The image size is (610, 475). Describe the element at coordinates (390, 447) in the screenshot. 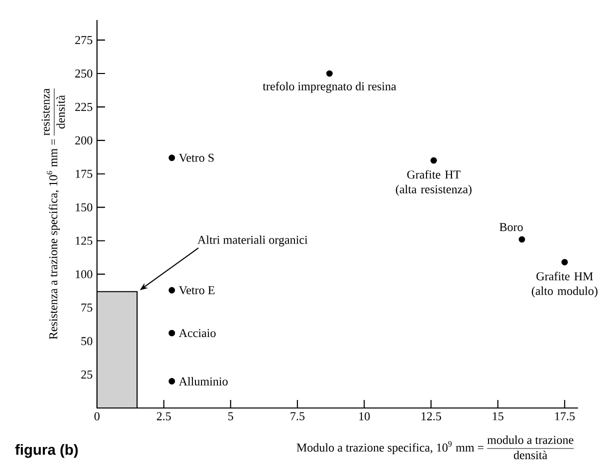

I see `x-axis-title: Modulo a trazione specifica, 10$^{9}$ mm =` at that location.